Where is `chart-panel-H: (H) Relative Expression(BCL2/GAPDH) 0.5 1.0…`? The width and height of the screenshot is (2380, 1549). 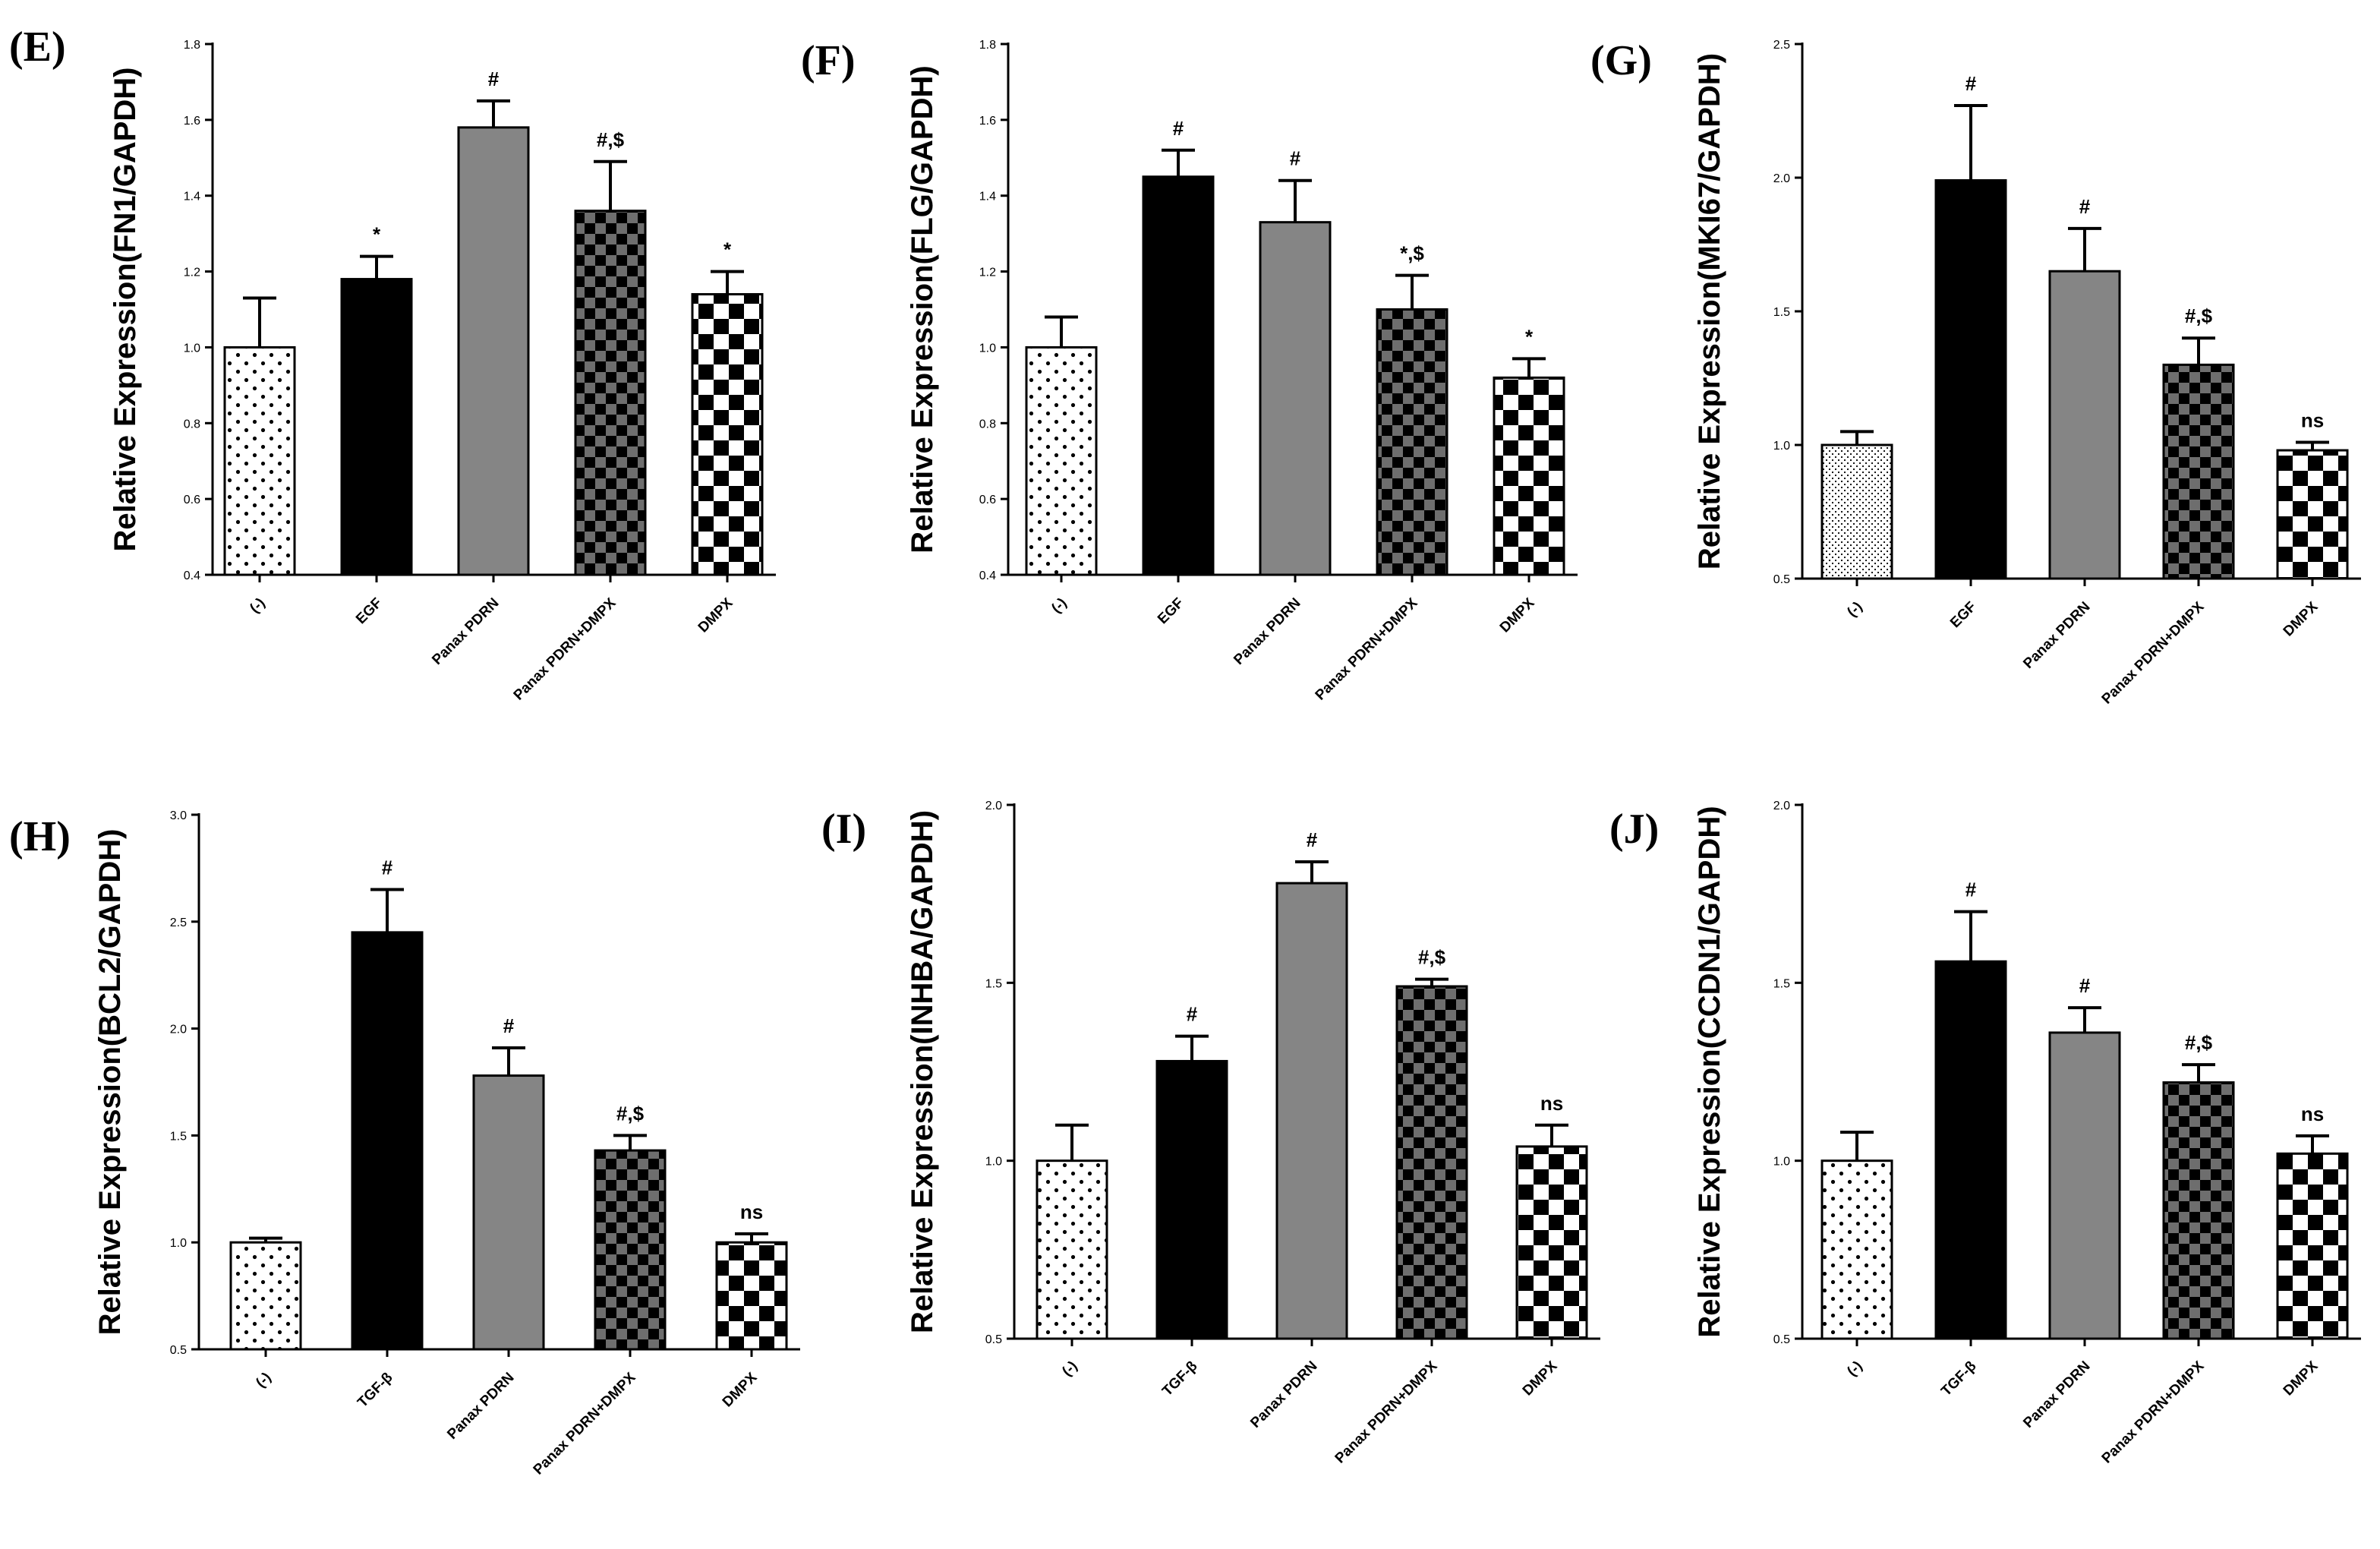 chart-panel-H: (H) Relative Expression(BCL2/GAPDH) 0.5 1.0… is located at coordinates (404, 1143).